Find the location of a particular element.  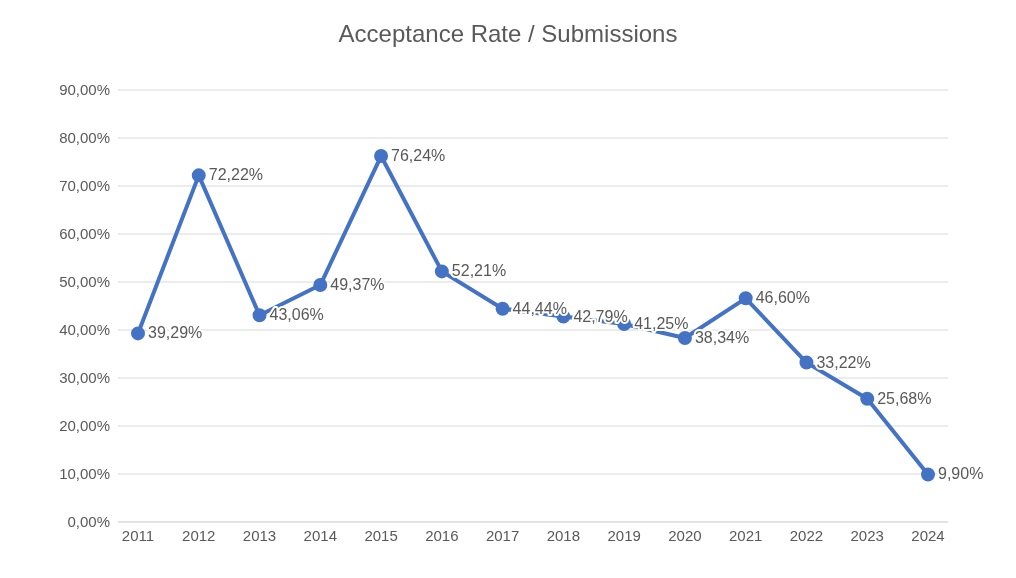

text: 33,22% is located at coordinates (843, 362).